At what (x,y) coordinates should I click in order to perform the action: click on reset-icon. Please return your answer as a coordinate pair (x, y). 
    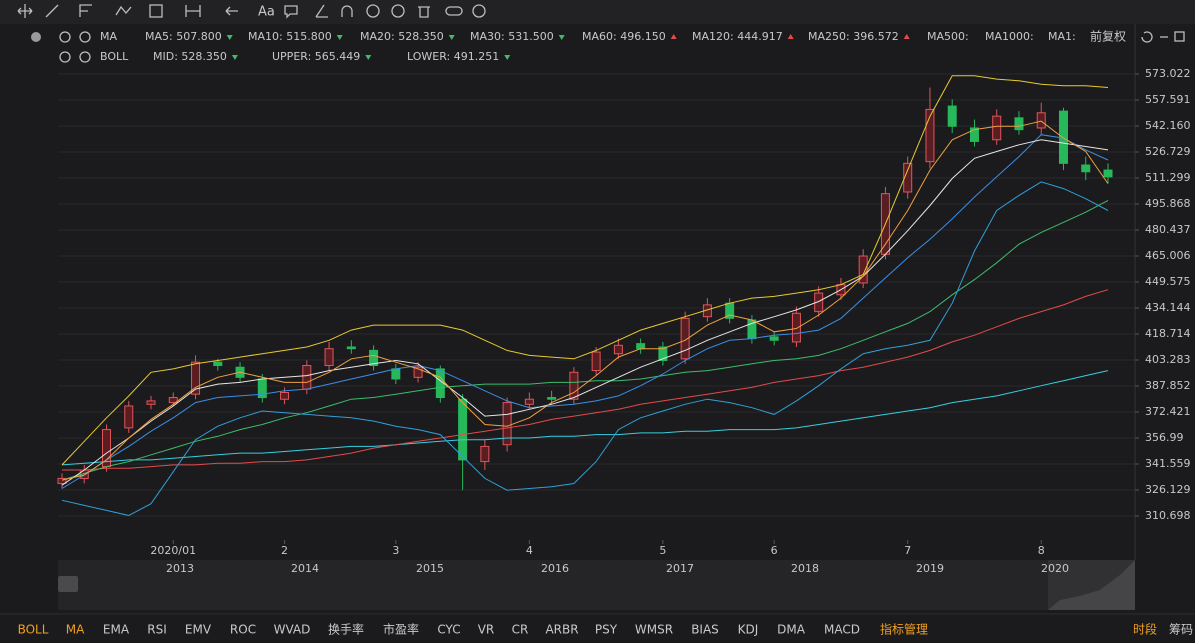
    Looking at the image, I should click on (1147, 37).